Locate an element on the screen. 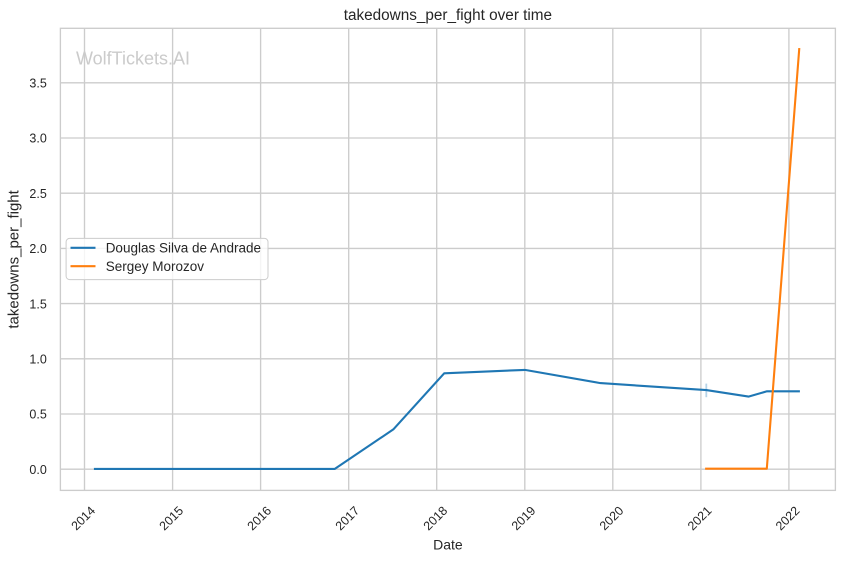  svg-text: 1.0 is located at coordinates (37, 360).